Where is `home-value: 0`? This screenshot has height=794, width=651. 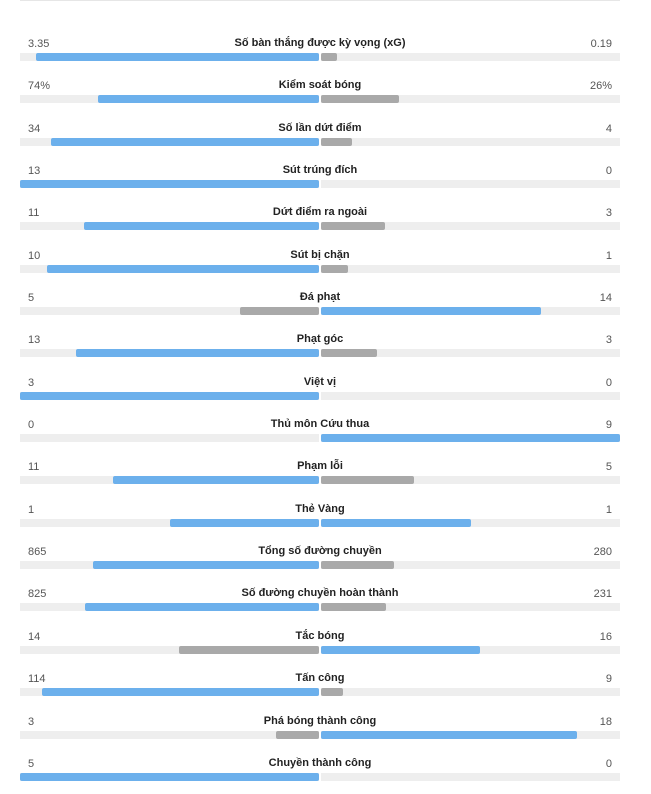 home-value: 0 is located at coordinates (31, 425).